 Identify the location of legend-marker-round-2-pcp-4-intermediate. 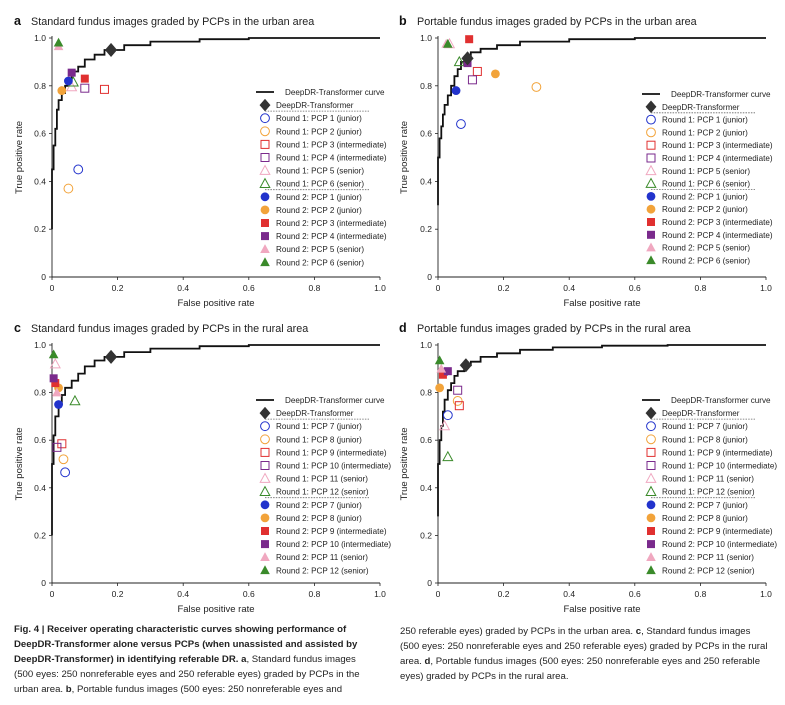
(651, 234).